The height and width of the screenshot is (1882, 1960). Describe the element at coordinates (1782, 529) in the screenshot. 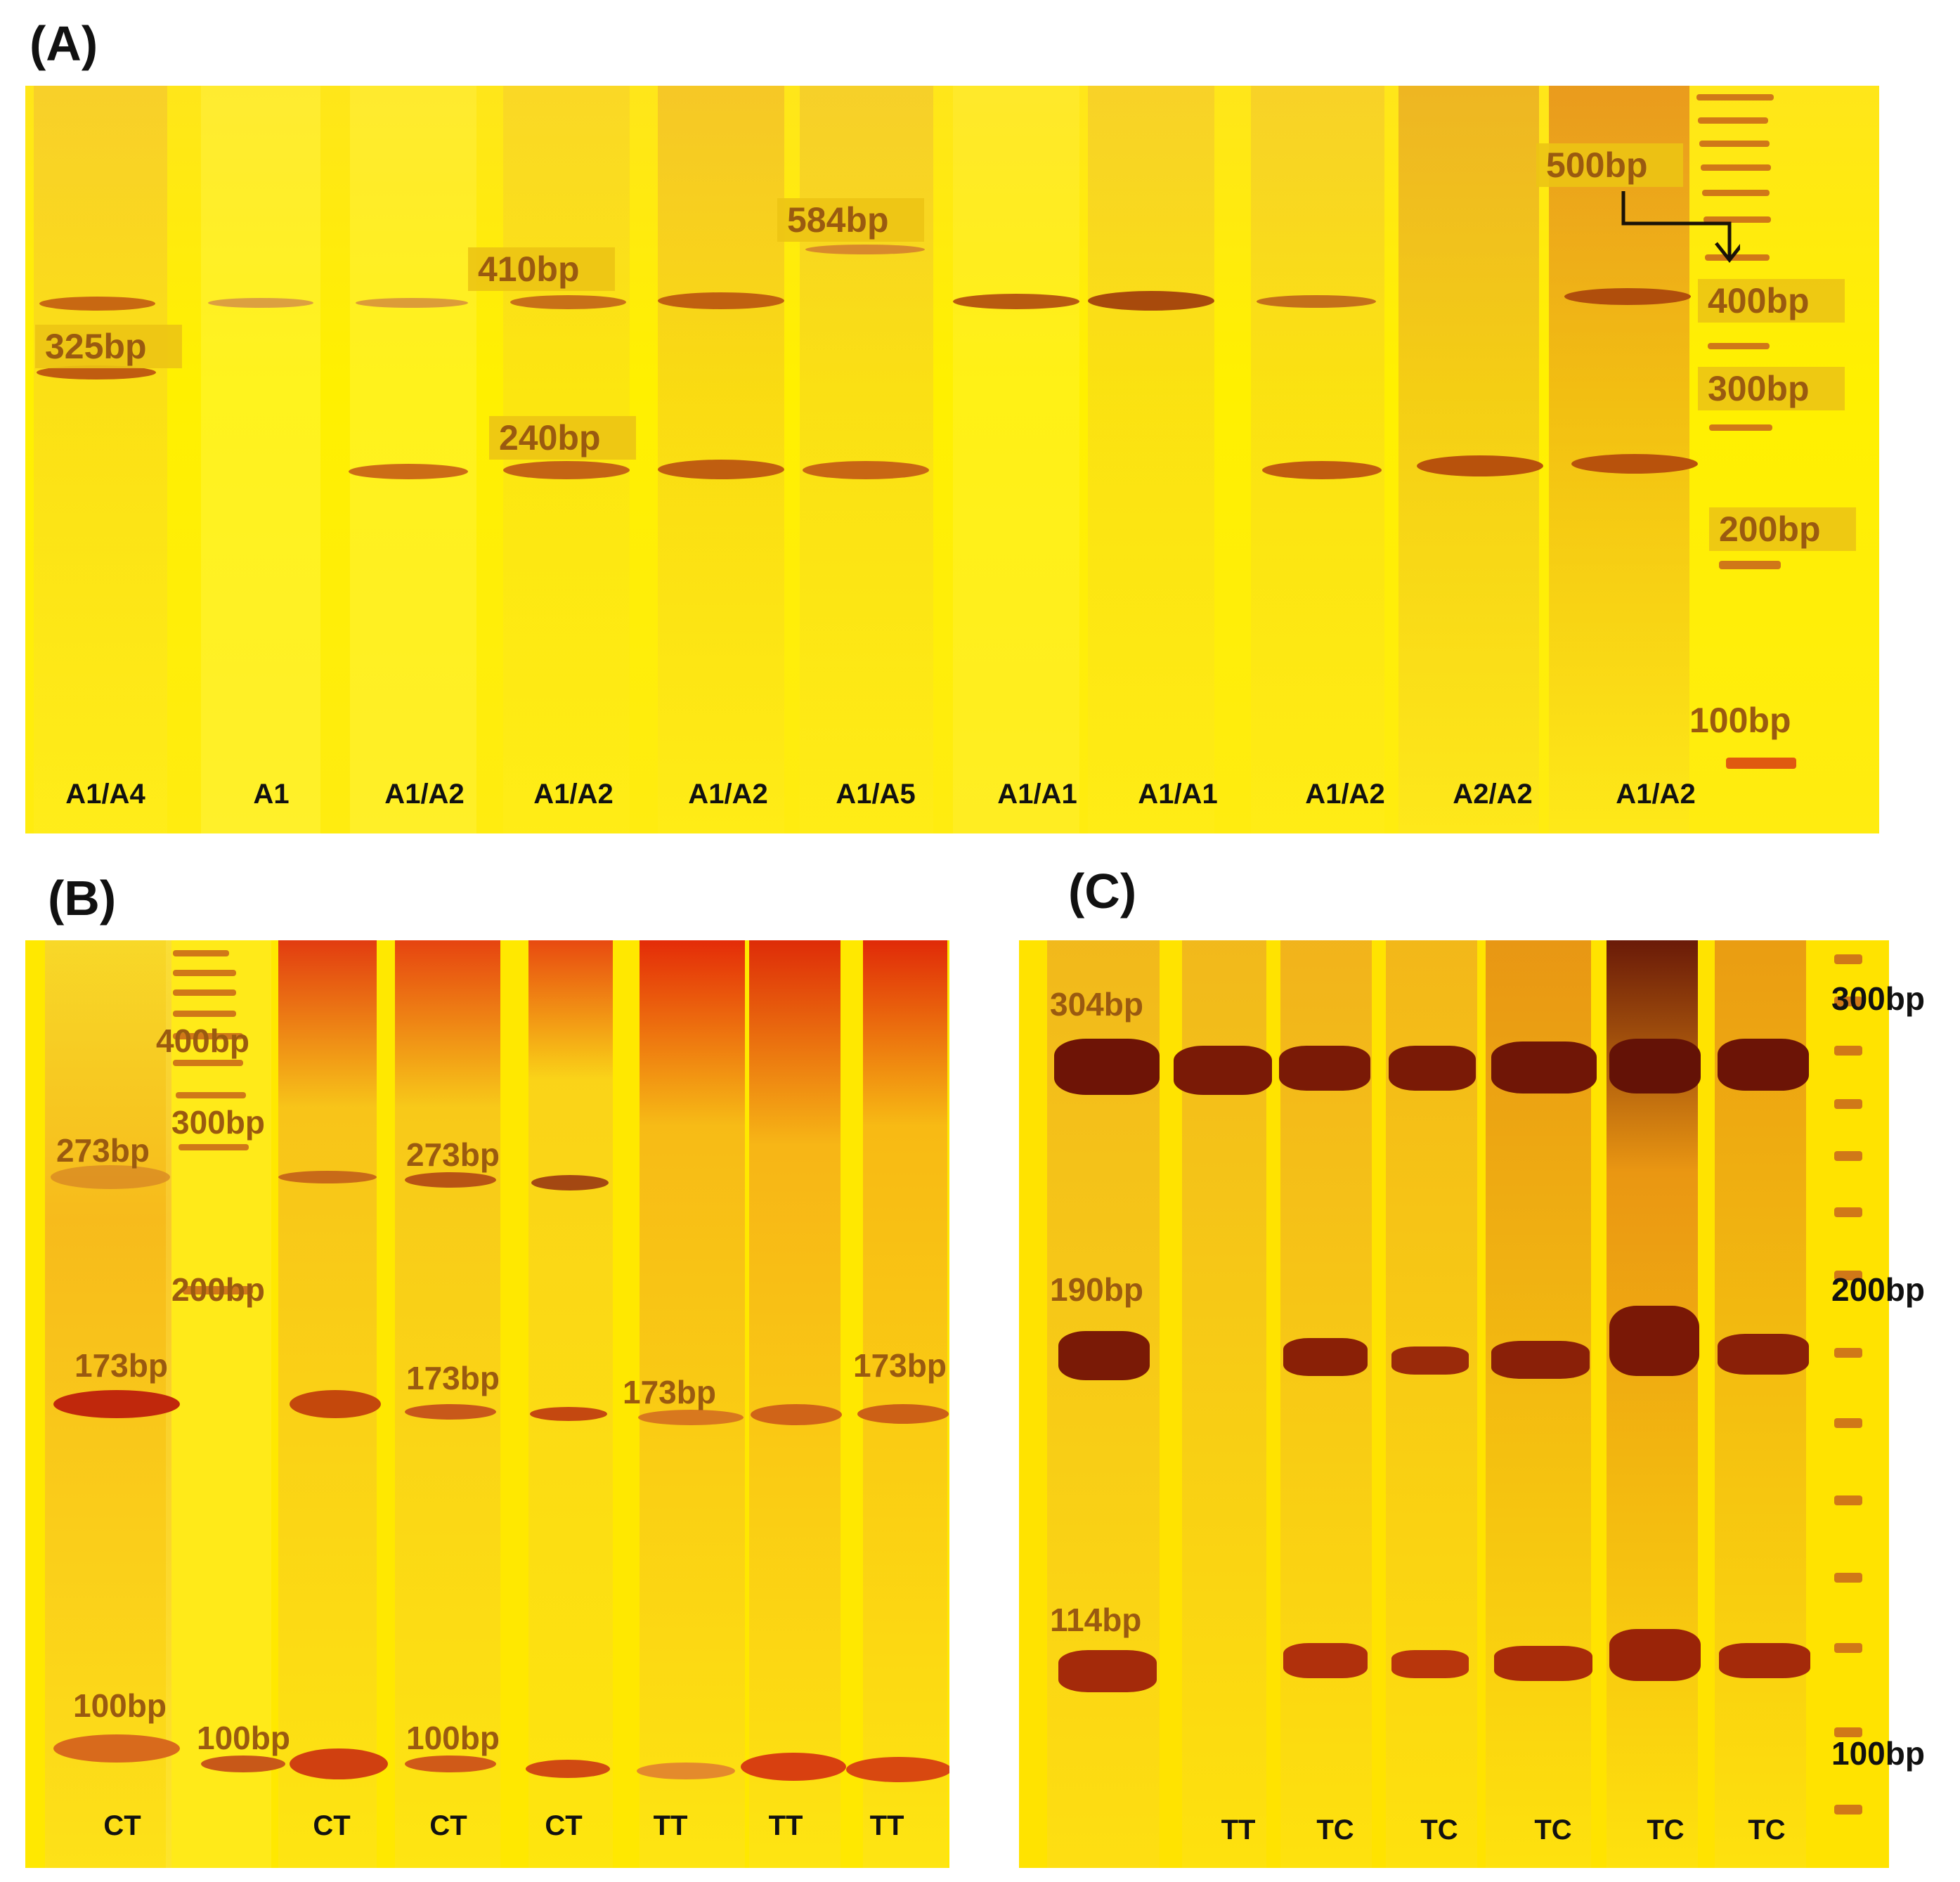

I see `ladder-label-200bp: 200bp` at that location.